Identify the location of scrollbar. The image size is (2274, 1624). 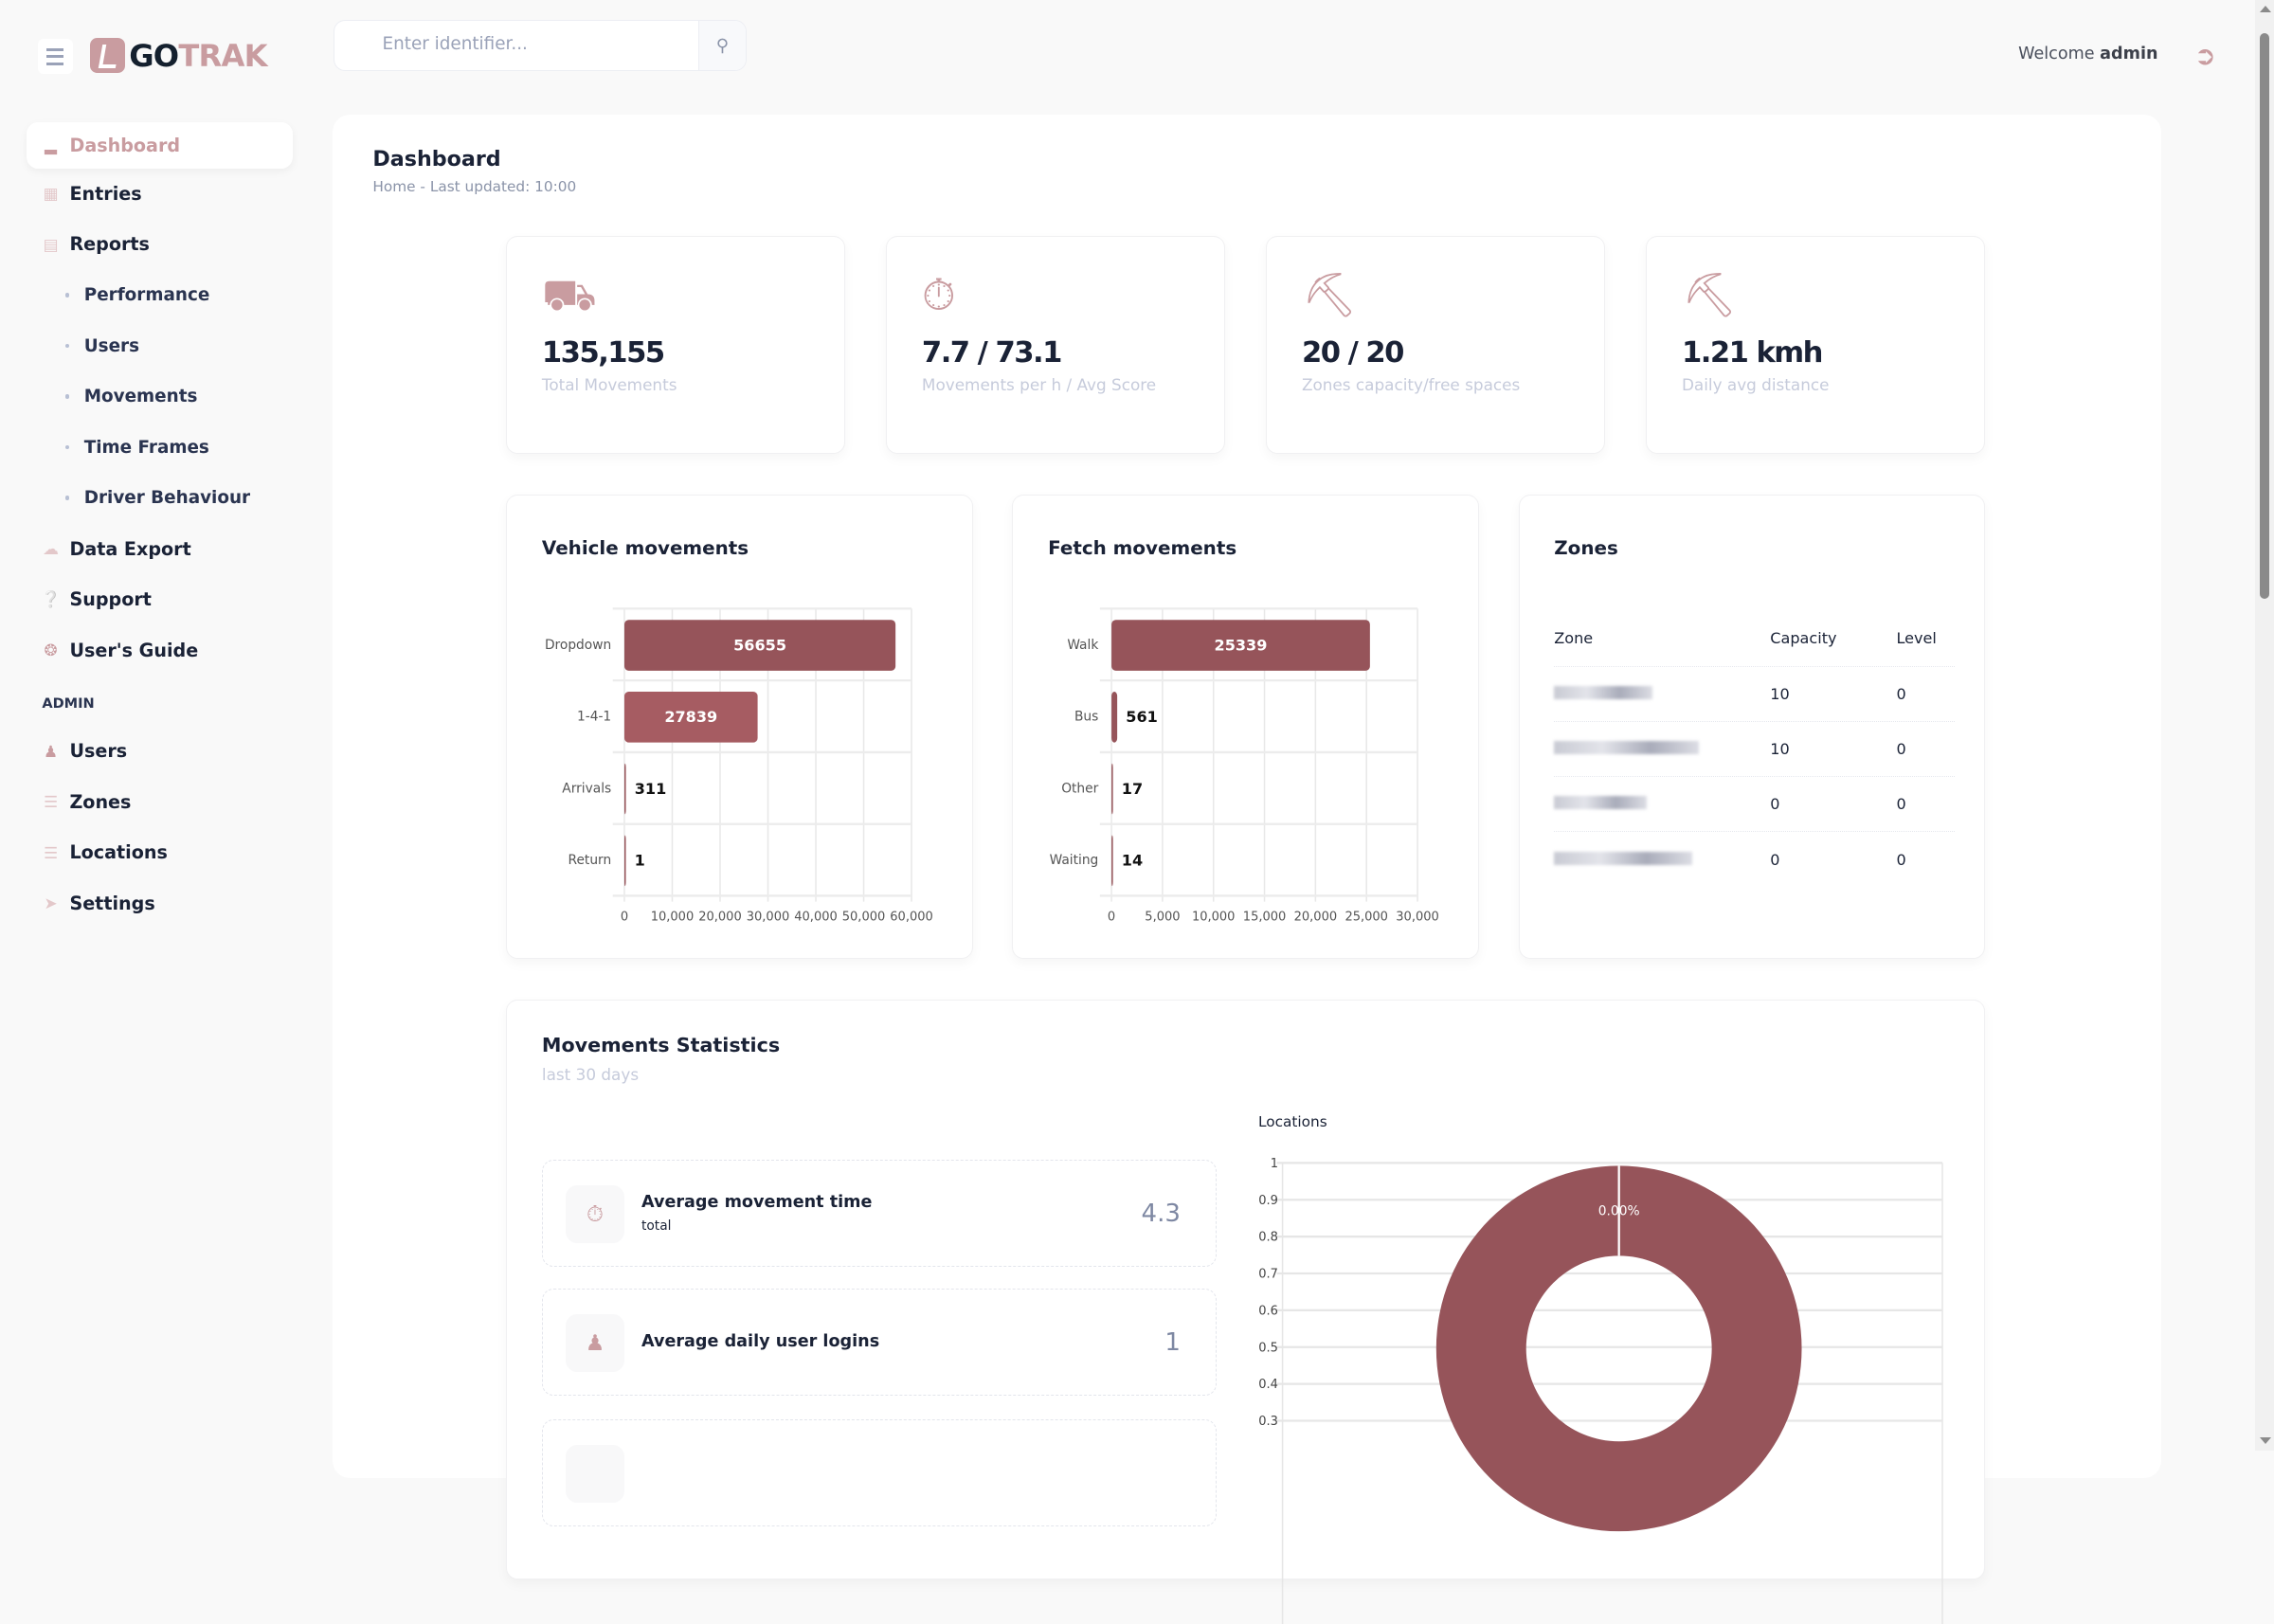
(2264, 725).